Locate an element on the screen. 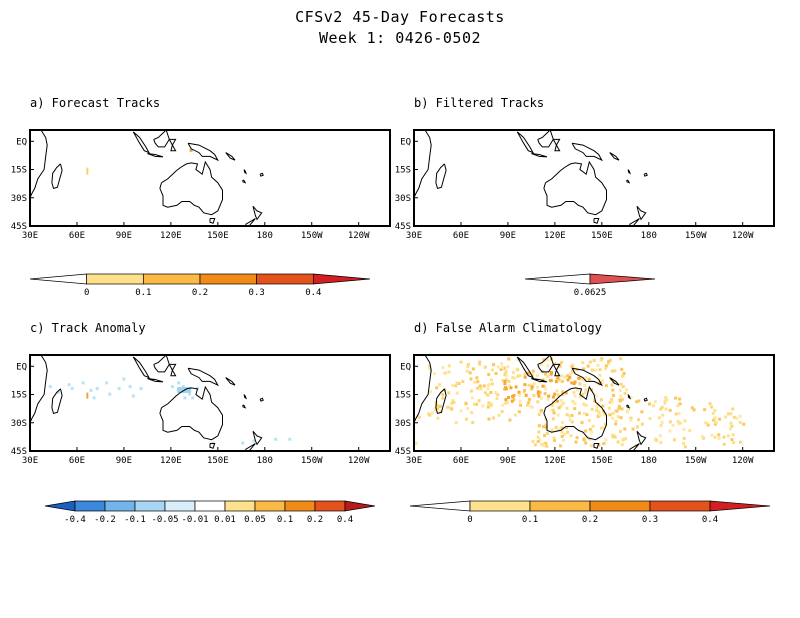 The image size is (800, 618). colorbar-label: 0.1 is located at coordinates (530, 520).